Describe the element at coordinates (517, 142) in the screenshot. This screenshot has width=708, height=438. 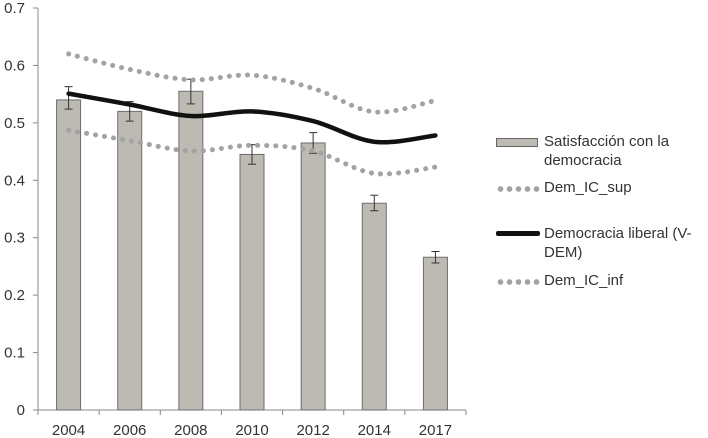
I see `legend-swatch-bar` at that location.